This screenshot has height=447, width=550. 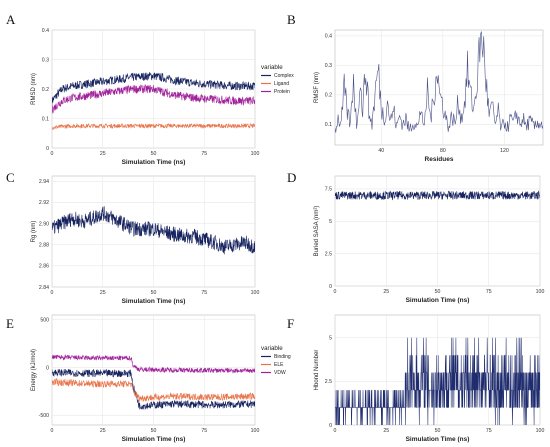 What do you see at coordinates (280, 373) in the screenshot?
I see `legend-entry: VDW` at bounding box center [280, 373].